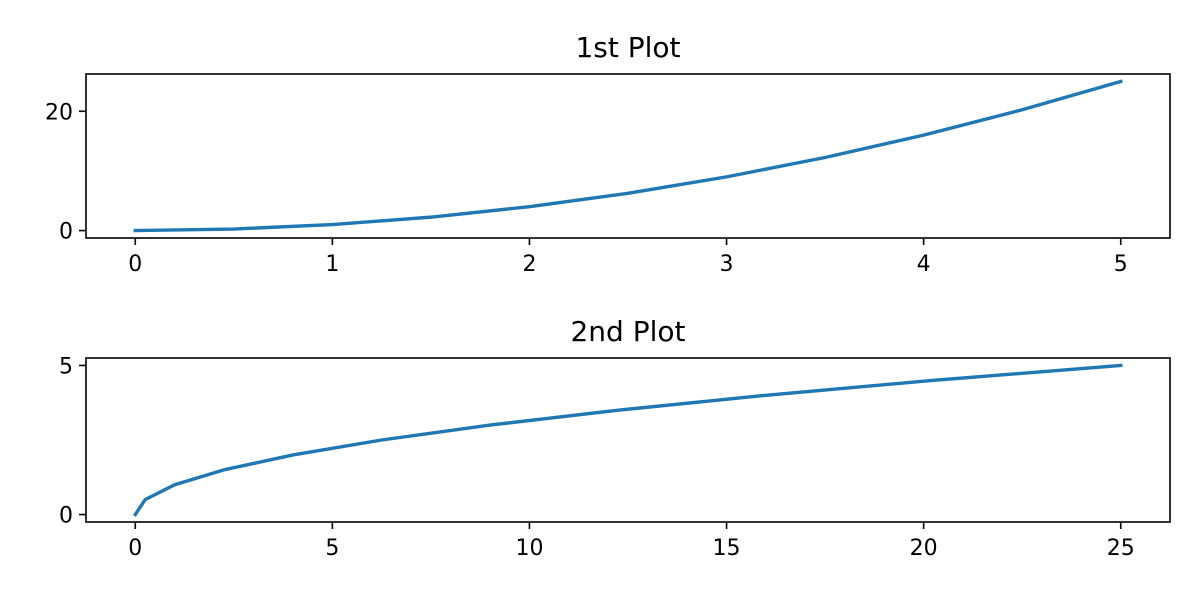 The height and width of the screenshot is (600, 1200). I want to click on chart-1-x-tick-label: 5, so click(1121, 264).